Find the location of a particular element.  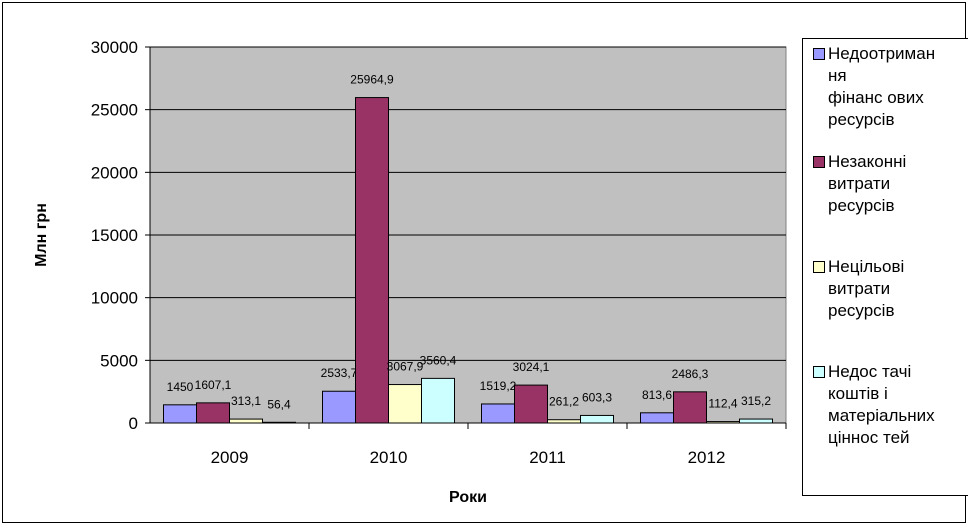

x-tick-label: 2012 is located at coordinates (707, 457).